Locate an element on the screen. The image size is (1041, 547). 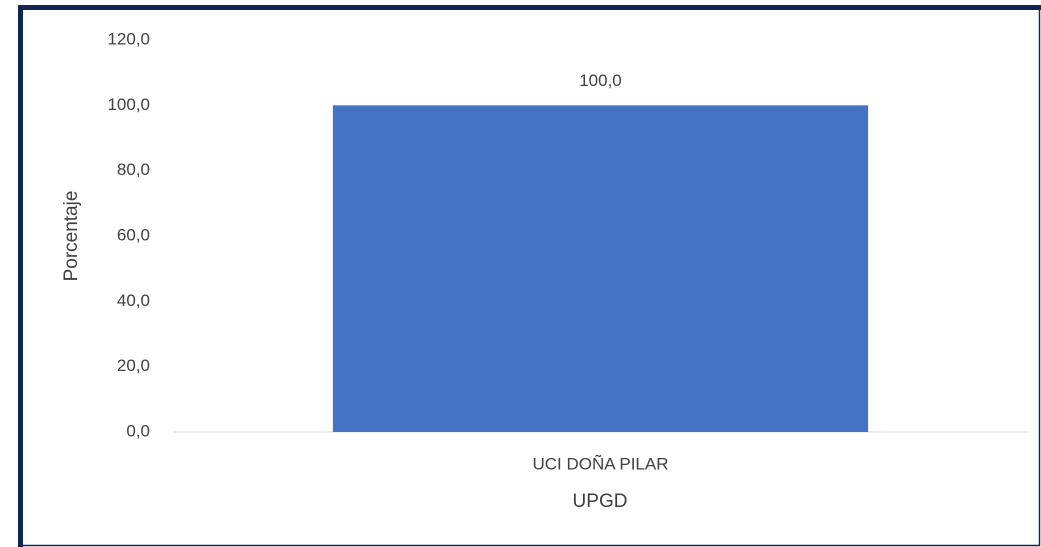
x-tick-label: UCI DOÑA PILAR is located at coordinates (600, 463).